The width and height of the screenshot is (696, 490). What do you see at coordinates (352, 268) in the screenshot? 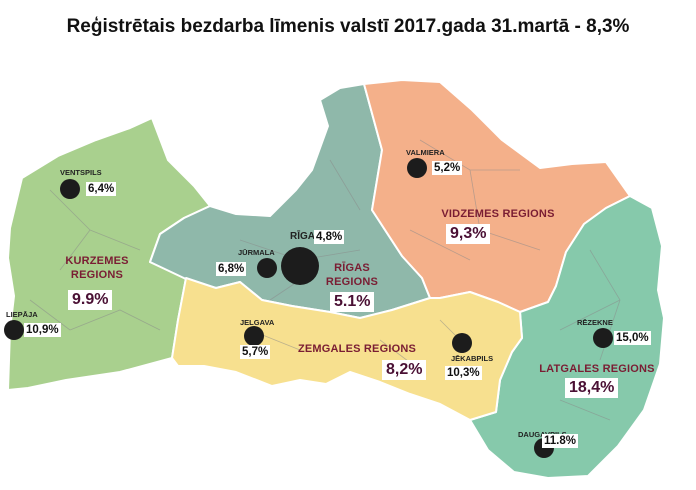
I see `region-riga-name-1: RĪGAS` at bounding box center [352, 268].